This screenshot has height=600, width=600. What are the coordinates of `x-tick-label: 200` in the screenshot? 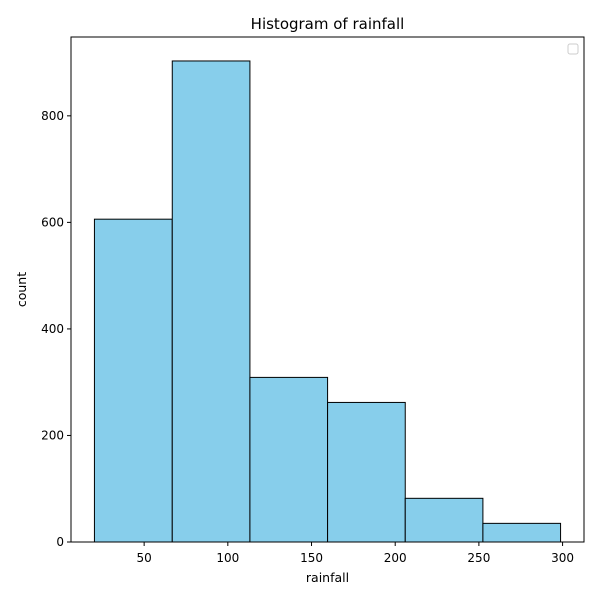 It's located at (395, 558).